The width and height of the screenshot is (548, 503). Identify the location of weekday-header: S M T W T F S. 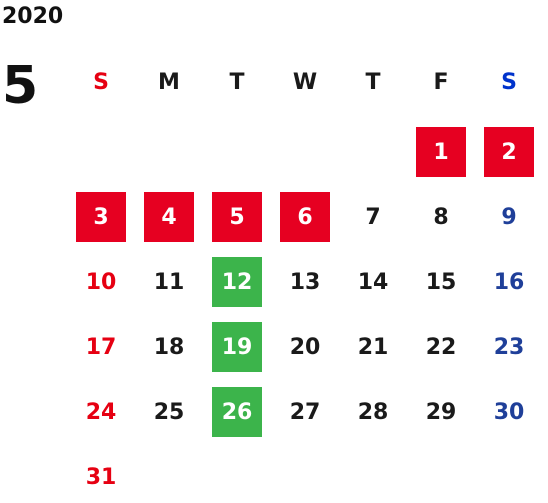
(305, 82).